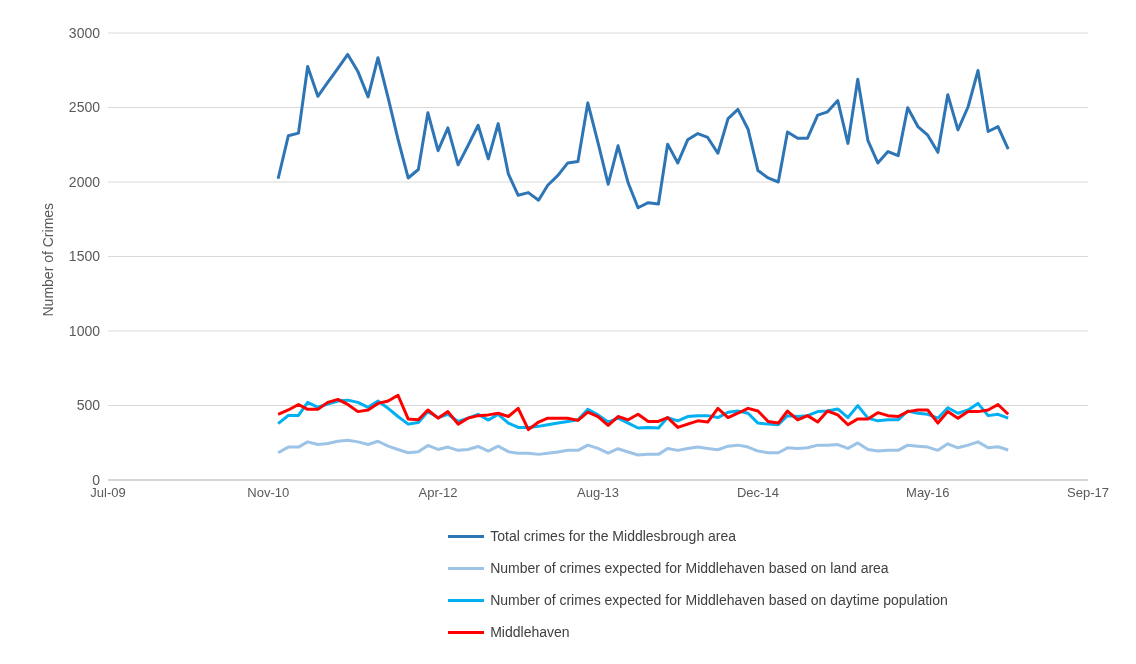  Describe the element at coordinates (719, 600) in the screenshot. I see `legend-label: Number of crimes expected for Middlehaven based on daytime population` at that location.